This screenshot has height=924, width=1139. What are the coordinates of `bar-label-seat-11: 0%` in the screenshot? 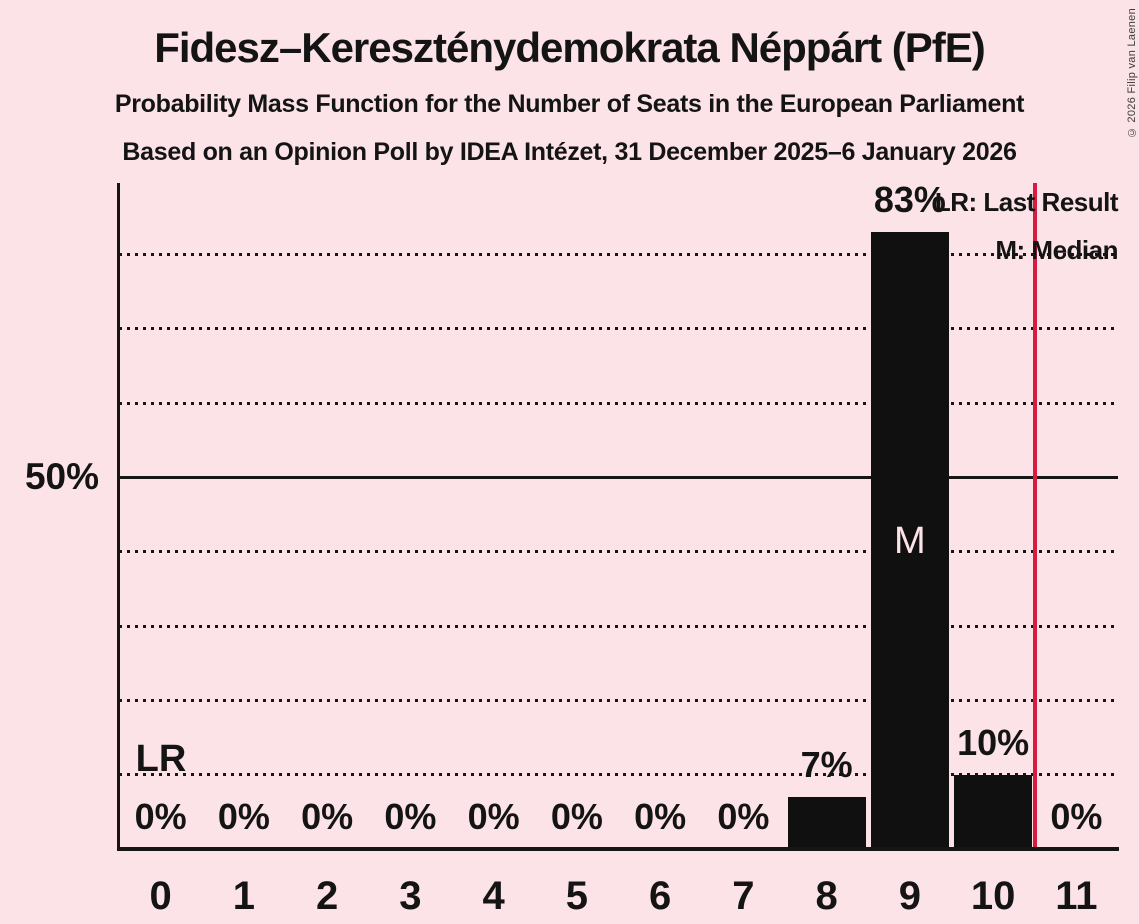 It's located at (1076, 816).